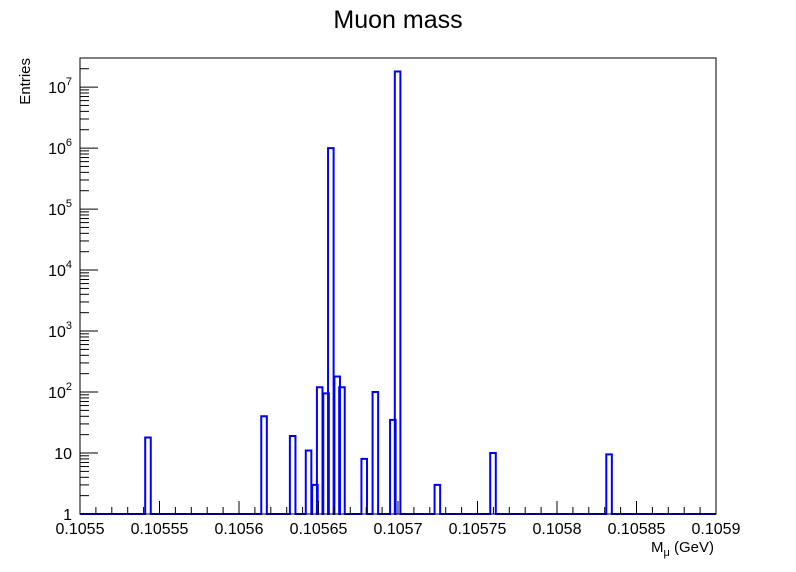  Describe the element at coordinates (716, 529) in the screenshot. I see `x-tick-label: 0.1059` at that location.